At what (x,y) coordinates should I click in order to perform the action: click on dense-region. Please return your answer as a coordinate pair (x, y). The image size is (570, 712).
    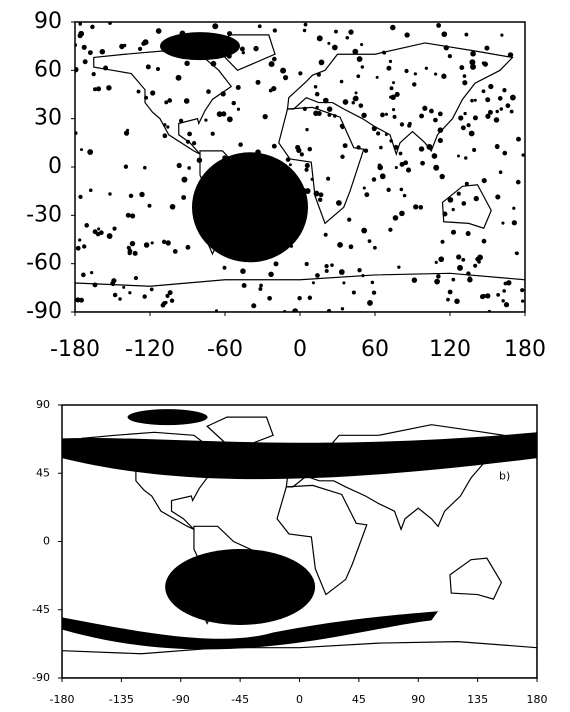
    Looking at the image, I should click on (200, 46).